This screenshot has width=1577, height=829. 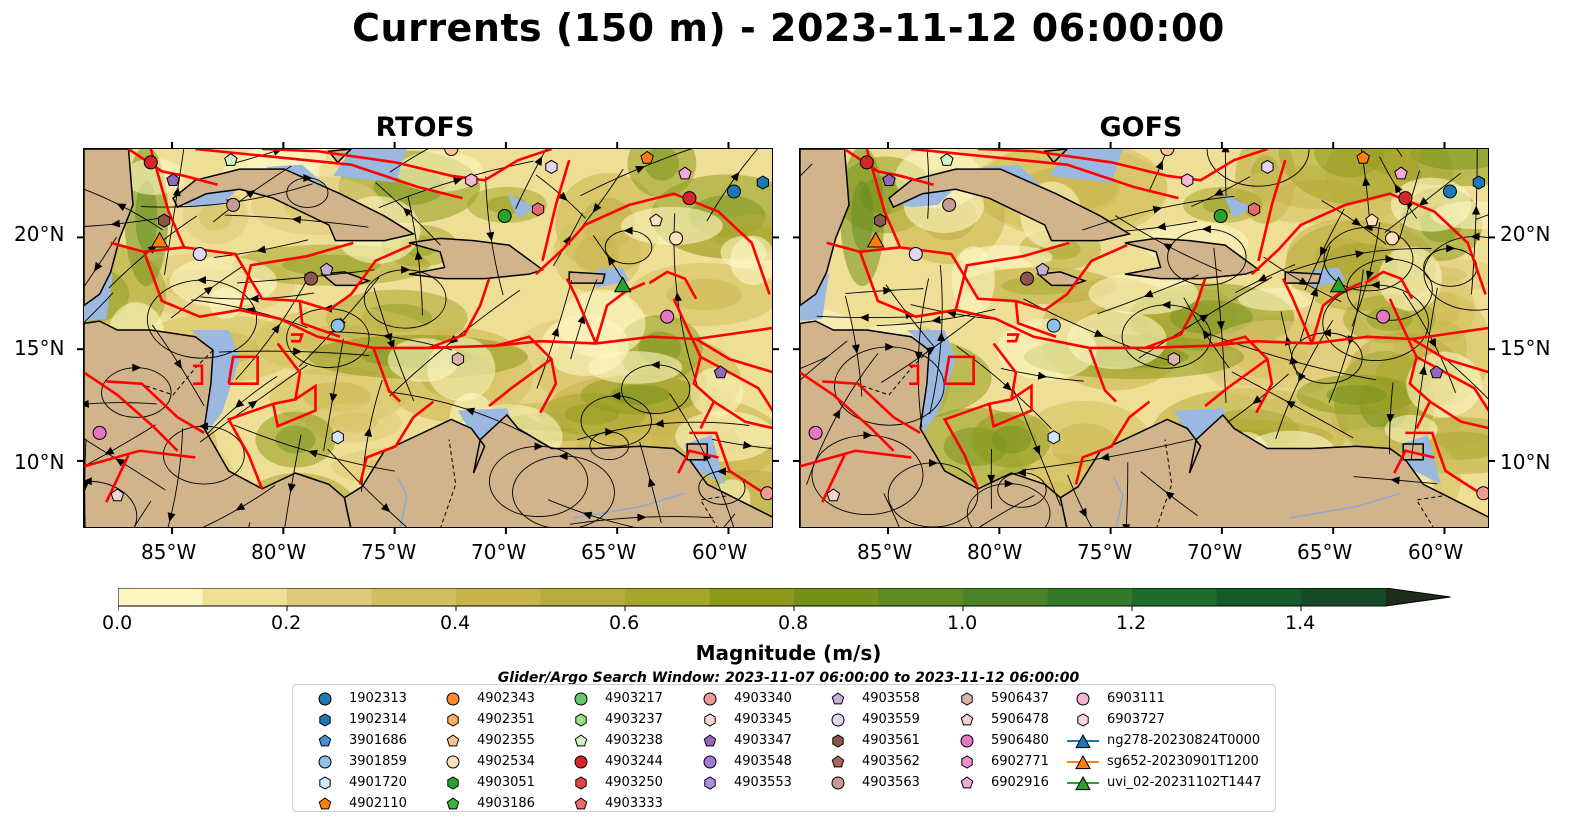 What do you see at coordinates (1020, 698) in the screenshot?
I see `legend-label: 5906437` at bounding box center [1020, 698].